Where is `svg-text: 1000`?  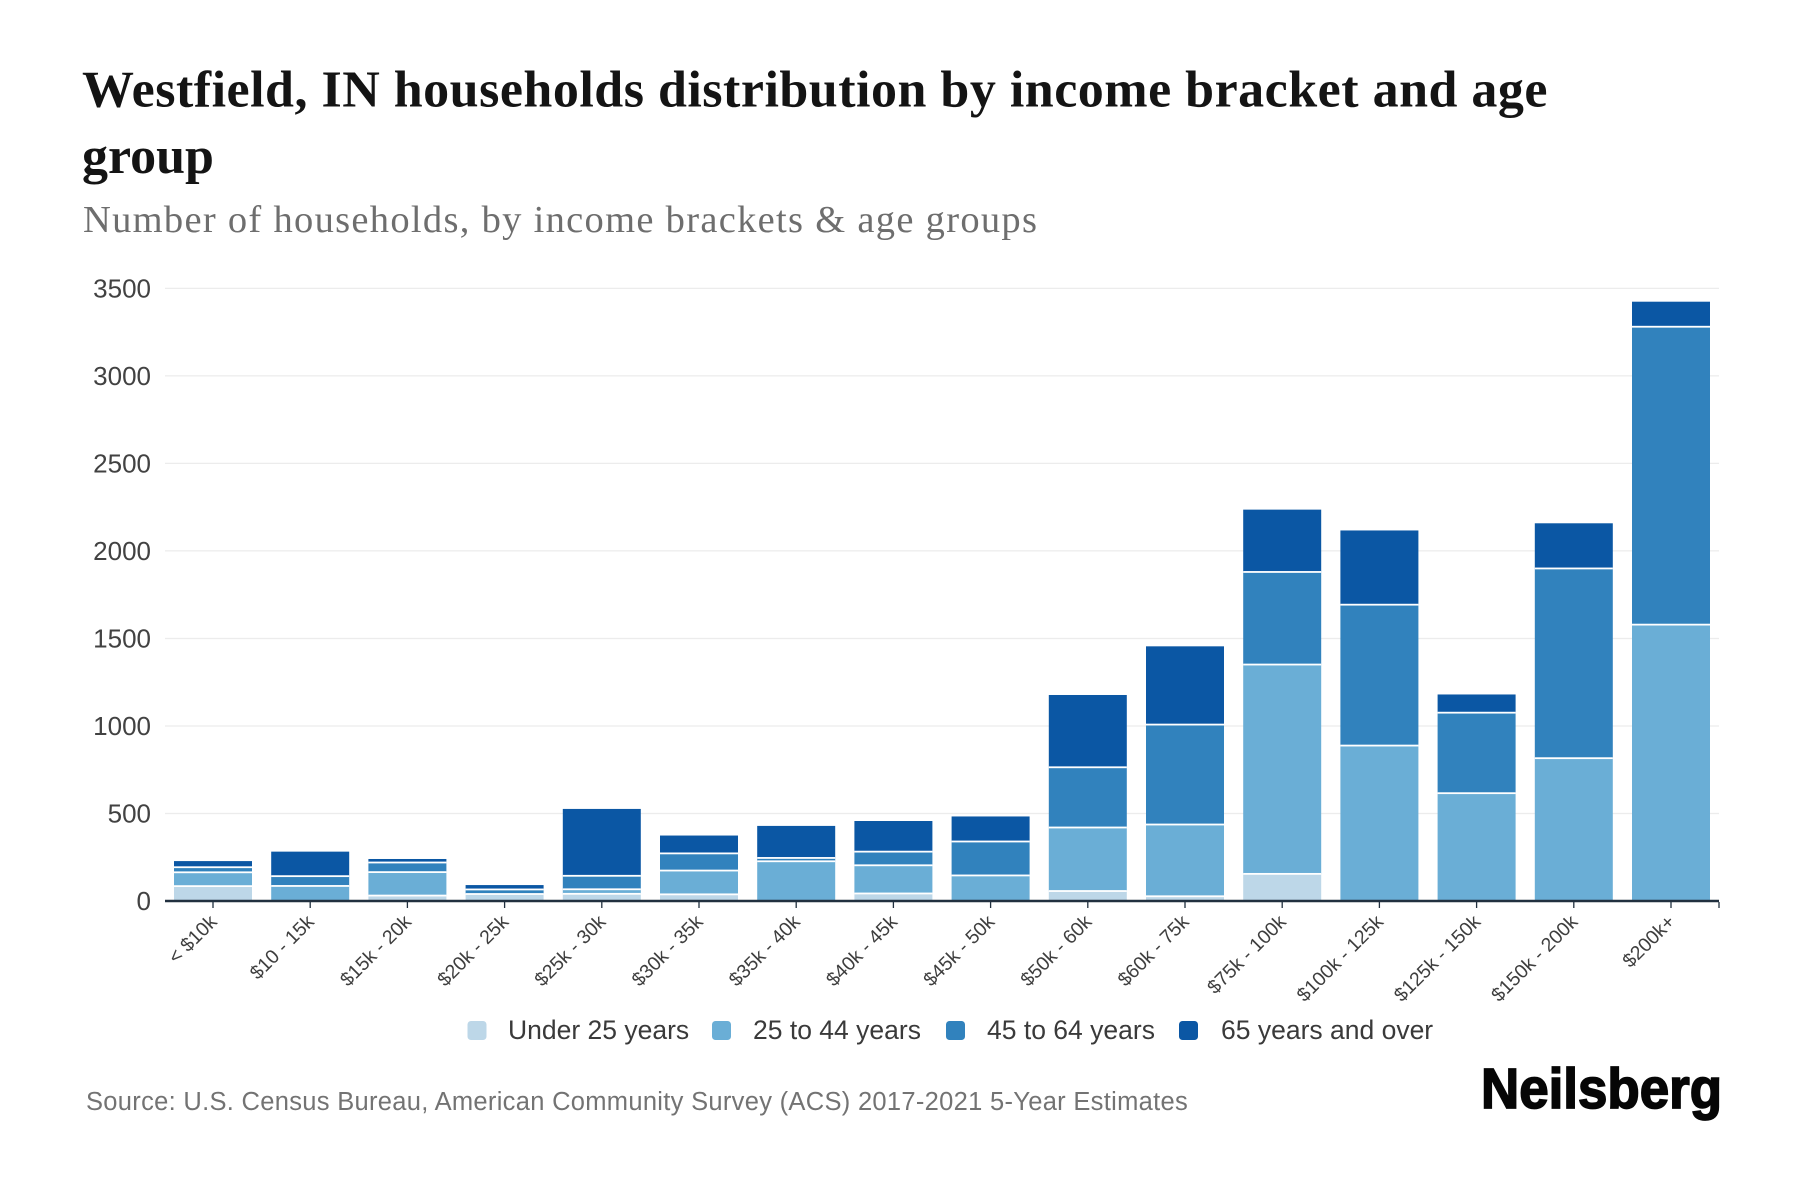
svg-text: 1000 is located at coordinates (122, 726).